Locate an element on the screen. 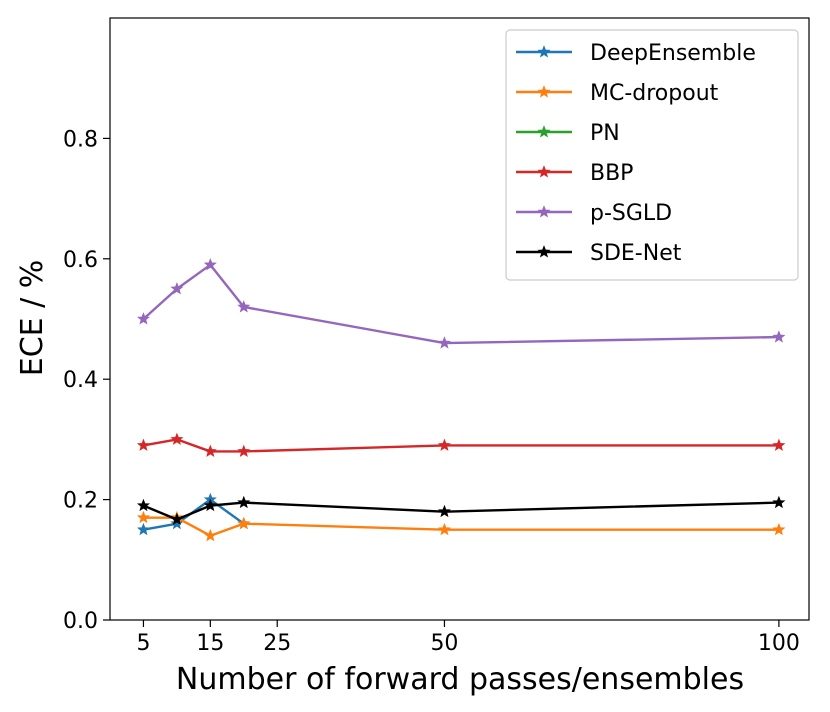  x-tick-label: 15 is located at coordinates (210, 643).